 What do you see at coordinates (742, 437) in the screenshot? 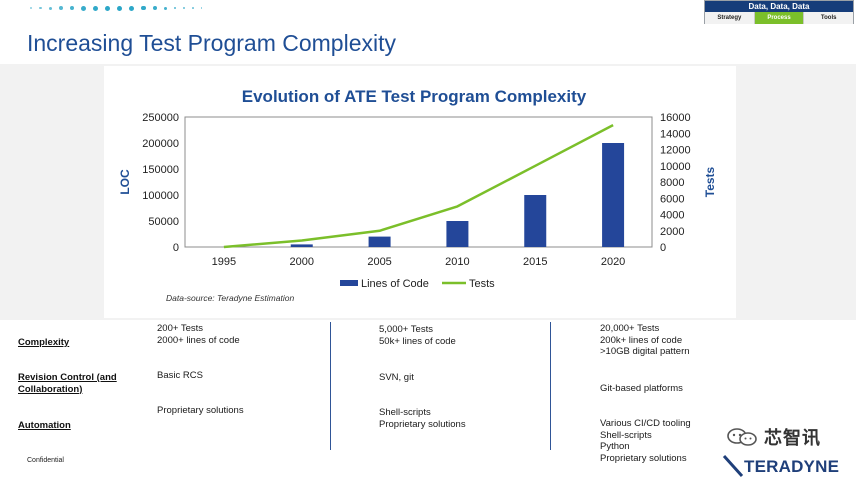
I see `wechat-icon` at bounding box center [742, 437].